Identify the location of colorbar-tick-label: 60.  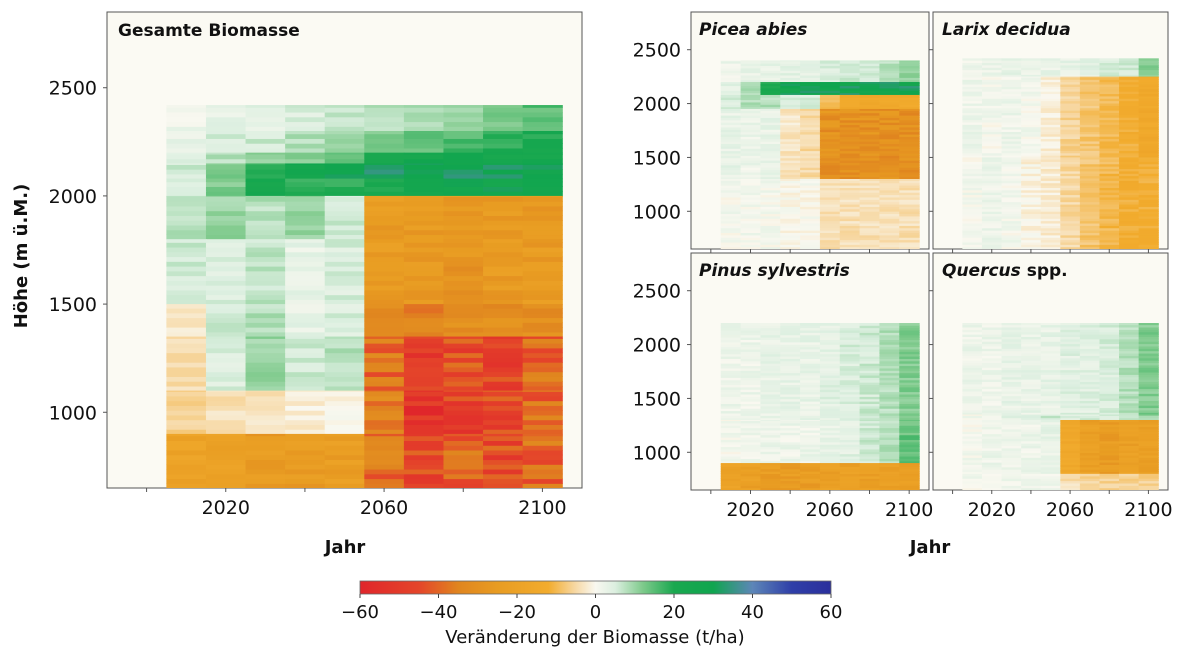
(831, 612).